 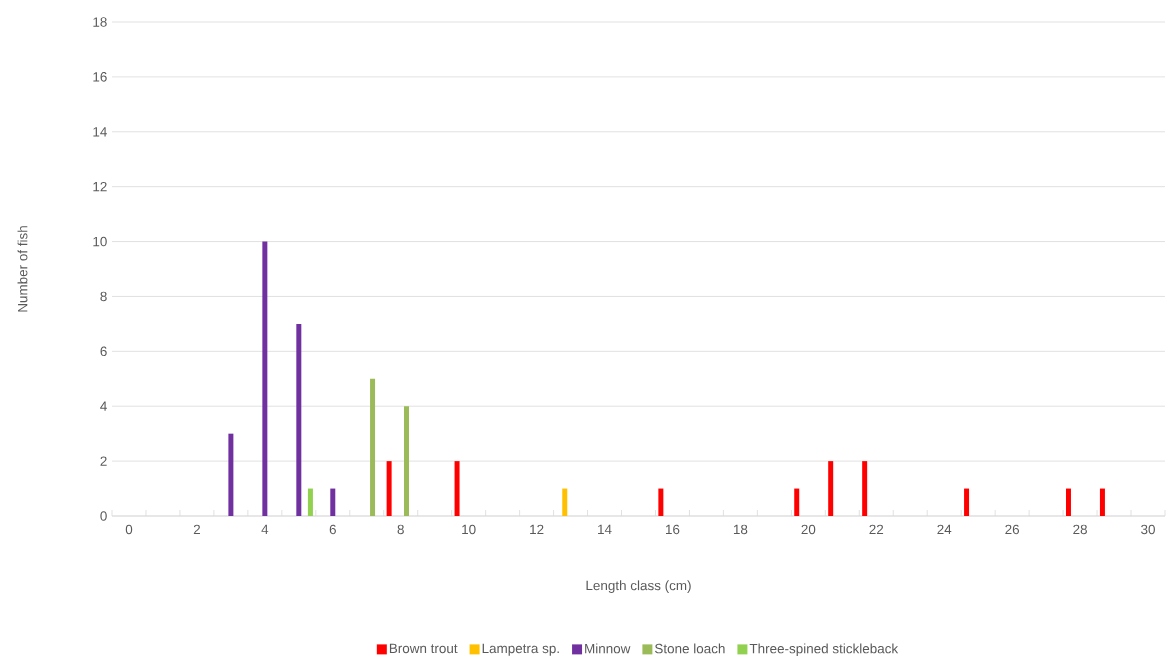 I want to click on y-axis-title: Number of fish, so click(x=22, y=269).